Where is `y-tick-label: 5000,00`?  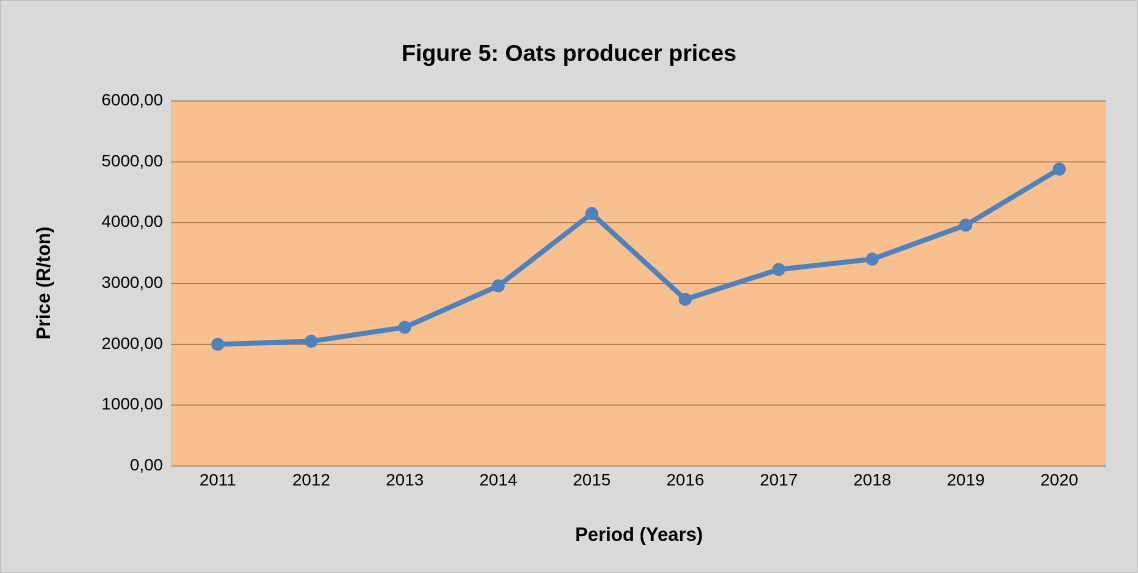
y-tick-label: 5000,00 is located at coordinates (132, 160).